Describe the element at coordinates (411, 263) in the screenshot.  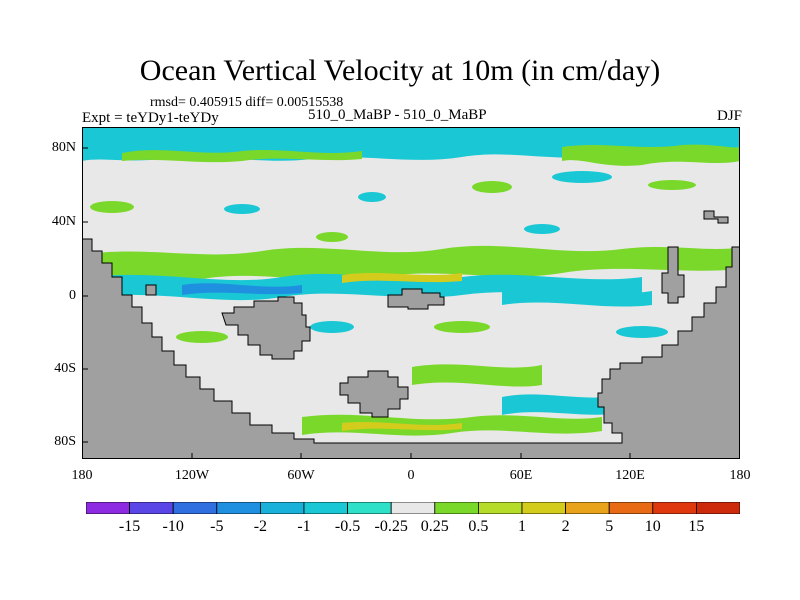
I see `tropics-anomaly-green` at that location.